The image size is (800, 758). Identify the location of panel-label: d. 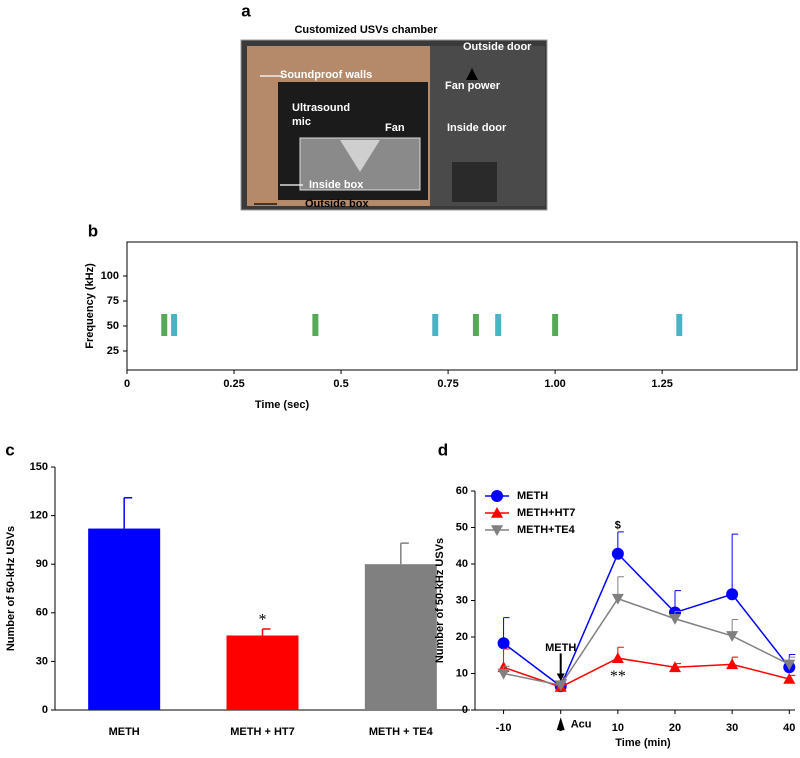
(443, 449).